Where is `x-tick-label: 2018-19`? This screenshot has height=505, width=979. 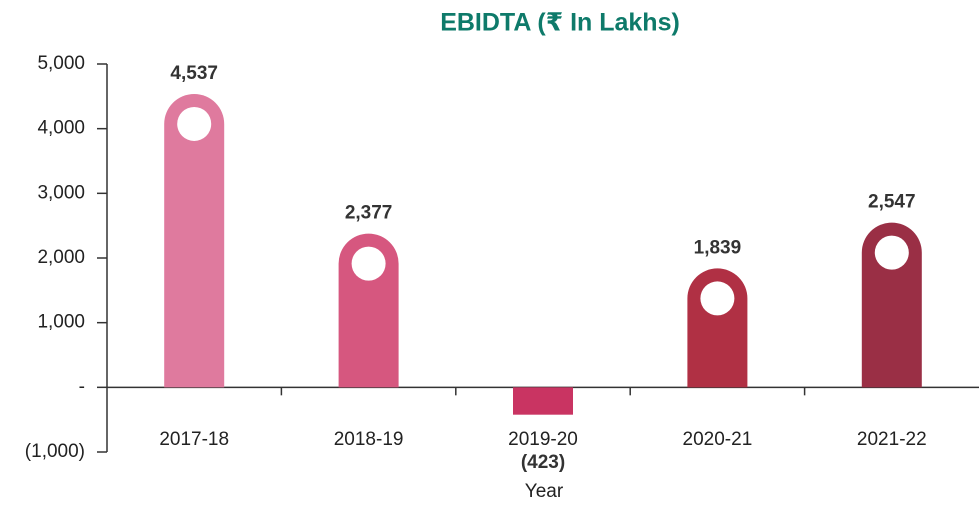 x-tick-label: 2018-19 is located at coordinates (369, 439).